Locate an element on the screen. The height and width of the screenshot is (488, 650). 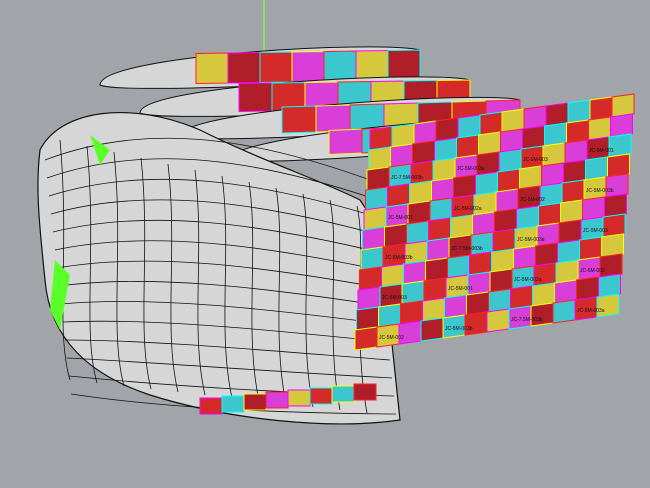
lower-panel-strip is located at coordinates (288, 399).